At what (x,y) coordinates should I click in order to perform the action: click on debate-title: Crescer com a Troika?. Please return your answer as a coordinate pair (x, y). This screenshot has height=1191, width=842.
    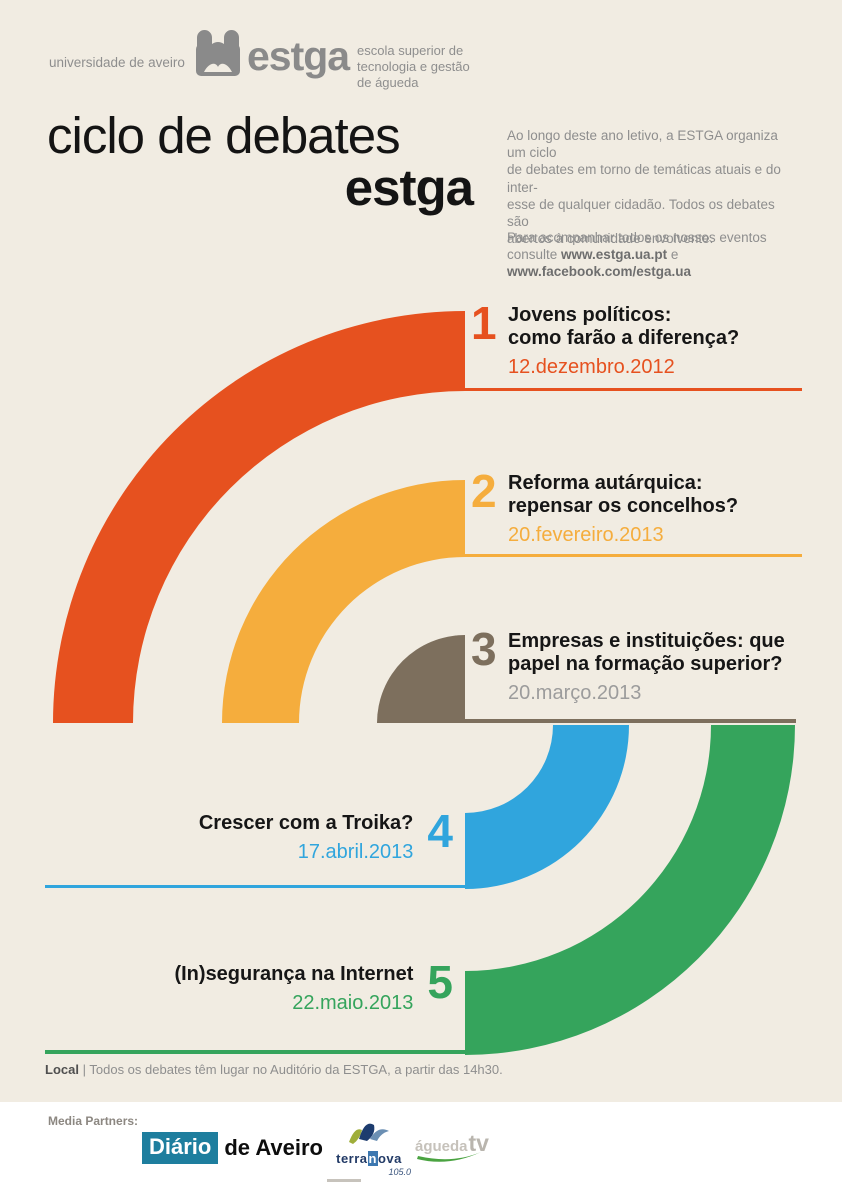
    Looking at the image, I should click on (306, 823).